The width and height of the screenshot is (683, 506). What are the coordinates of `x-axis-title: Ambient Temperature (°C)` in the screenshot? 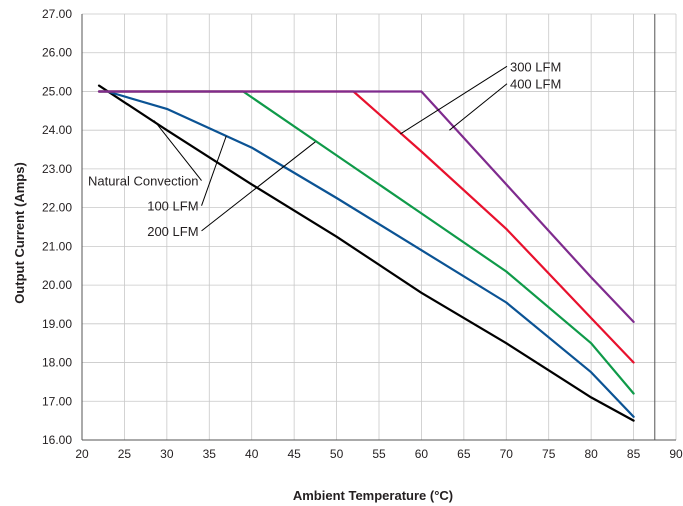 It's located at (373, 495).